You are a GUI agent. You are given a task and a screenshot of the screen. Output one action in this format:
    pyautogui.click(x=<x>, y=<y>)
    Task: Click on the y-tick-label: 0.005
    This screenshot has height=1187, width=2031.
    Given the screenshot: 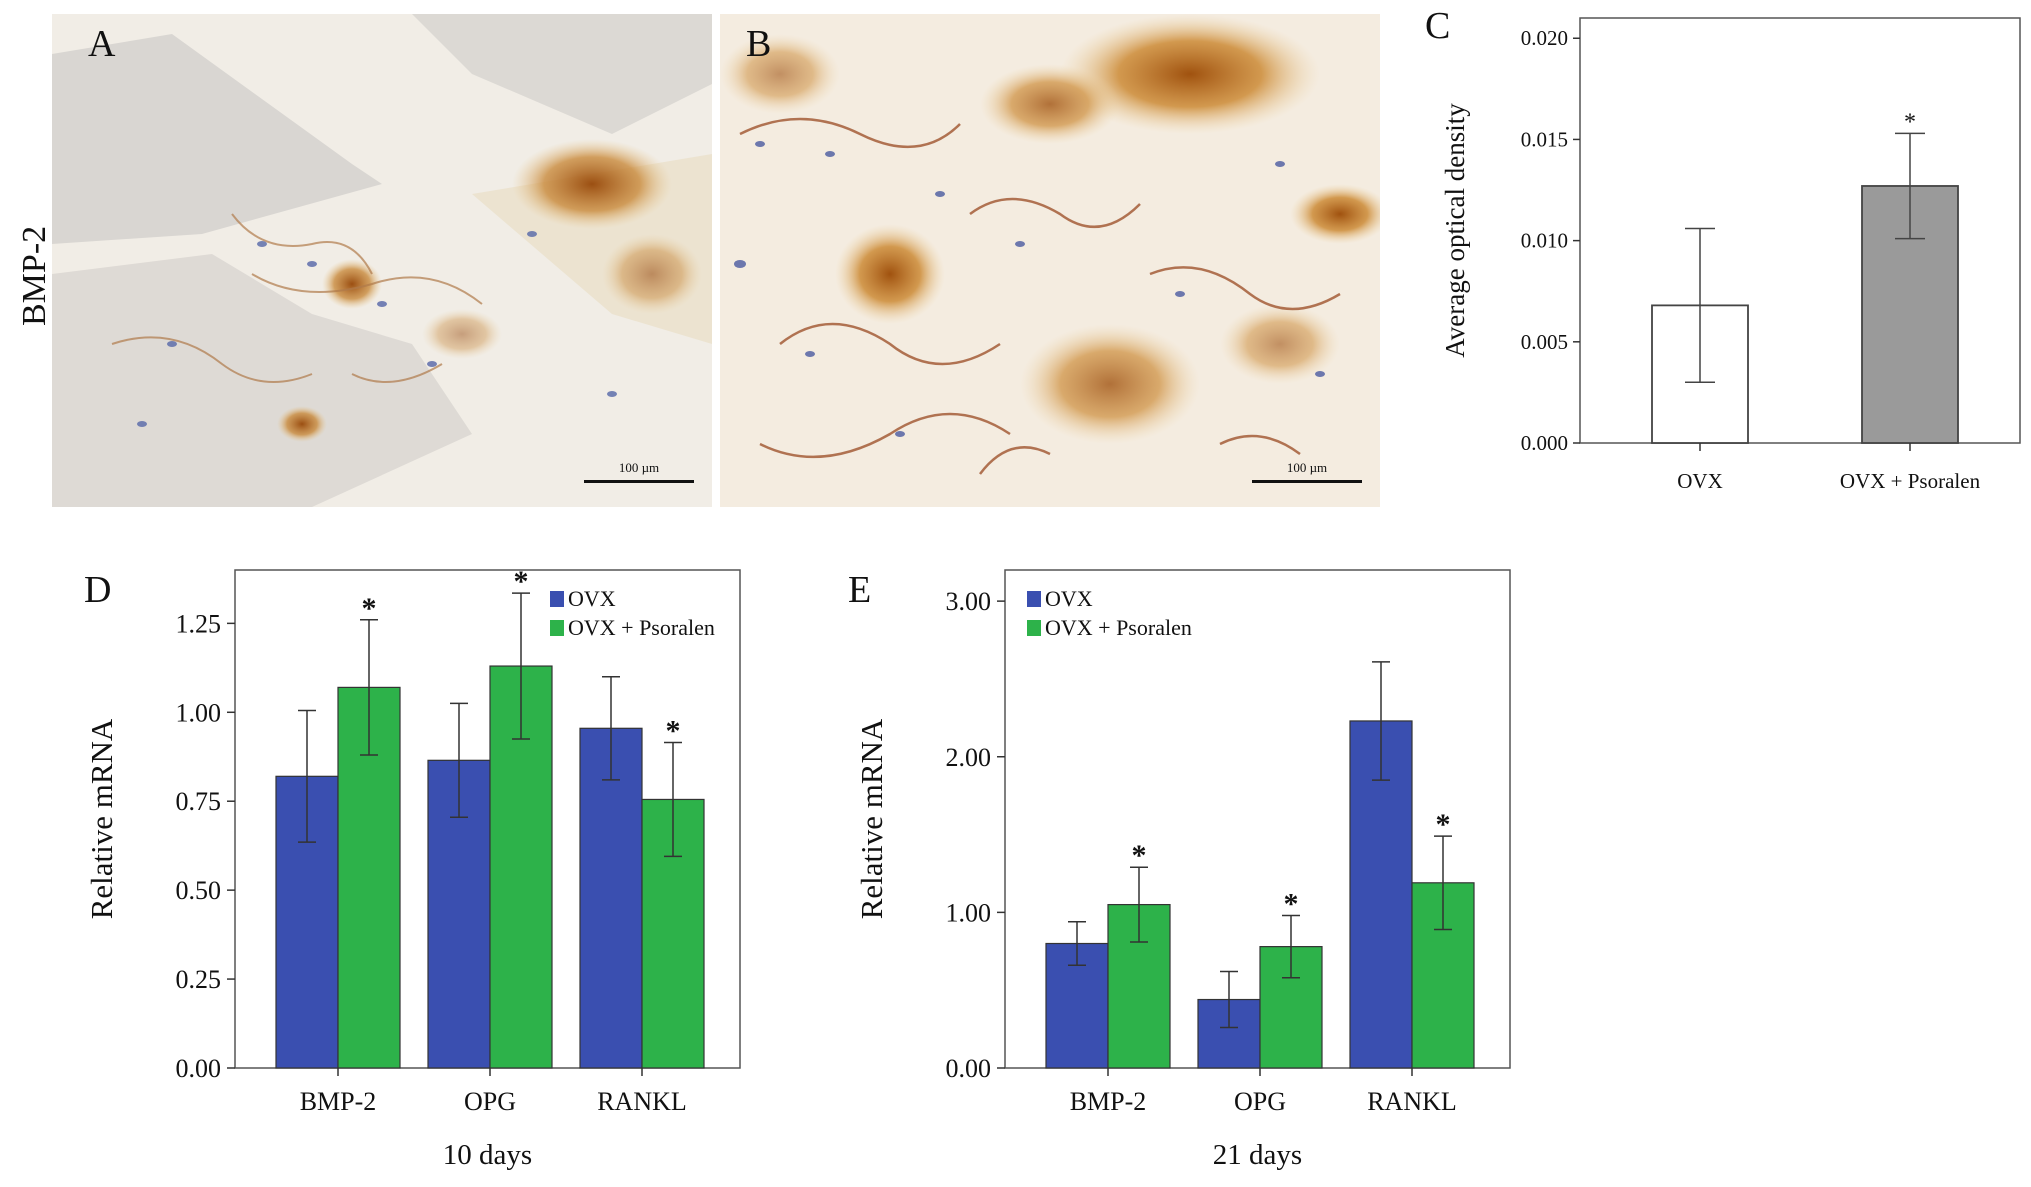 What is the action you would take?
    pyautogui.click(x=1544, y=342)
    